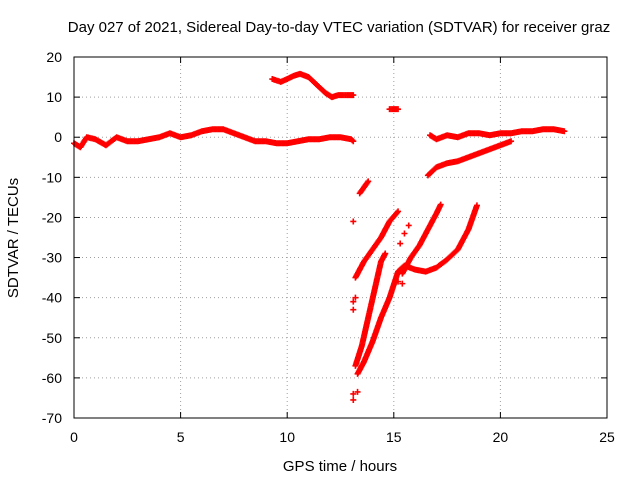 This screenshot has width=640, height=480. I want to click on x-tick-label: 0, so click(74, 437).